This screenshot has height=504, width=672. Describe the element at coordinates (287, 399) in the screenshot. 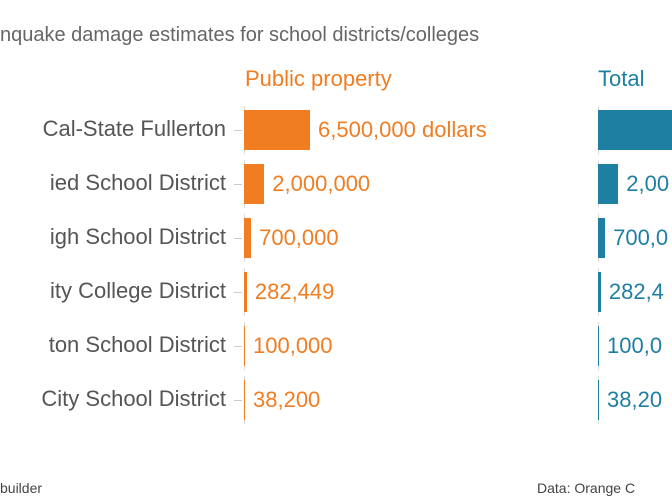

I see `value-label: 38,200` at that location.